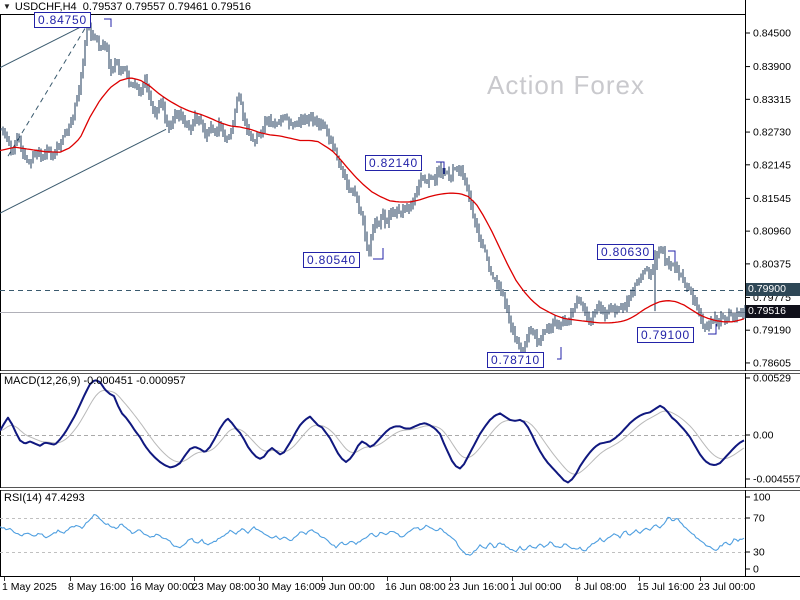  I want to click on time-axis-label: 23 Jun 16:00, so click(478, 587).